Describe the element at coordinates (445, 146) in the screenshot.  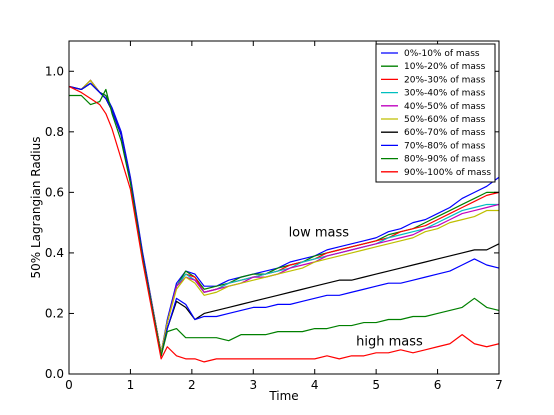
I see `legend-label: 70%-80% of mass` at that location.